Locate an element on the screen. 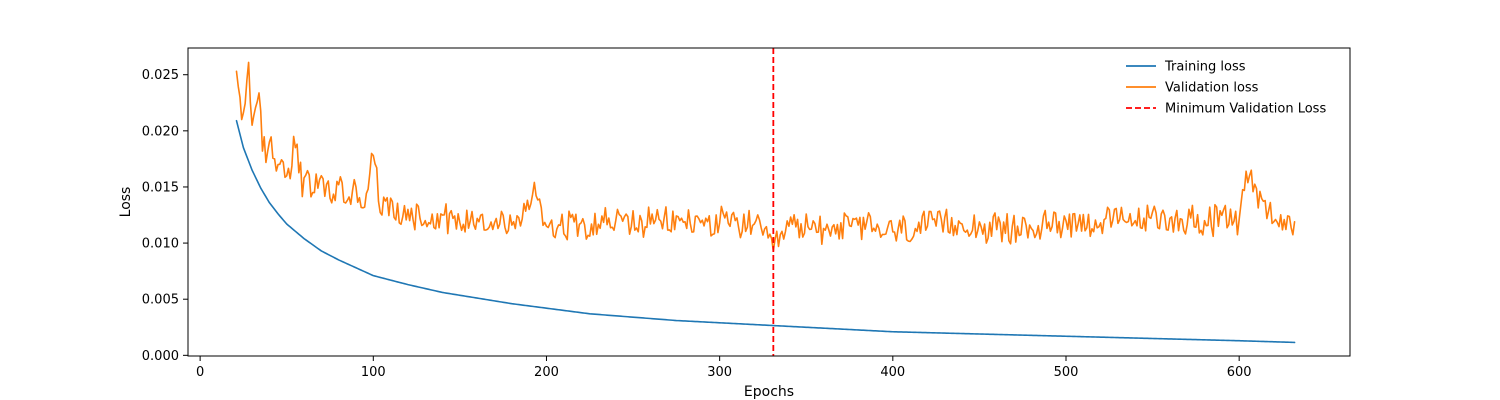 The image size is (1500, 400). y-tick-label: 0.005 is located at coordinates (160, 300).